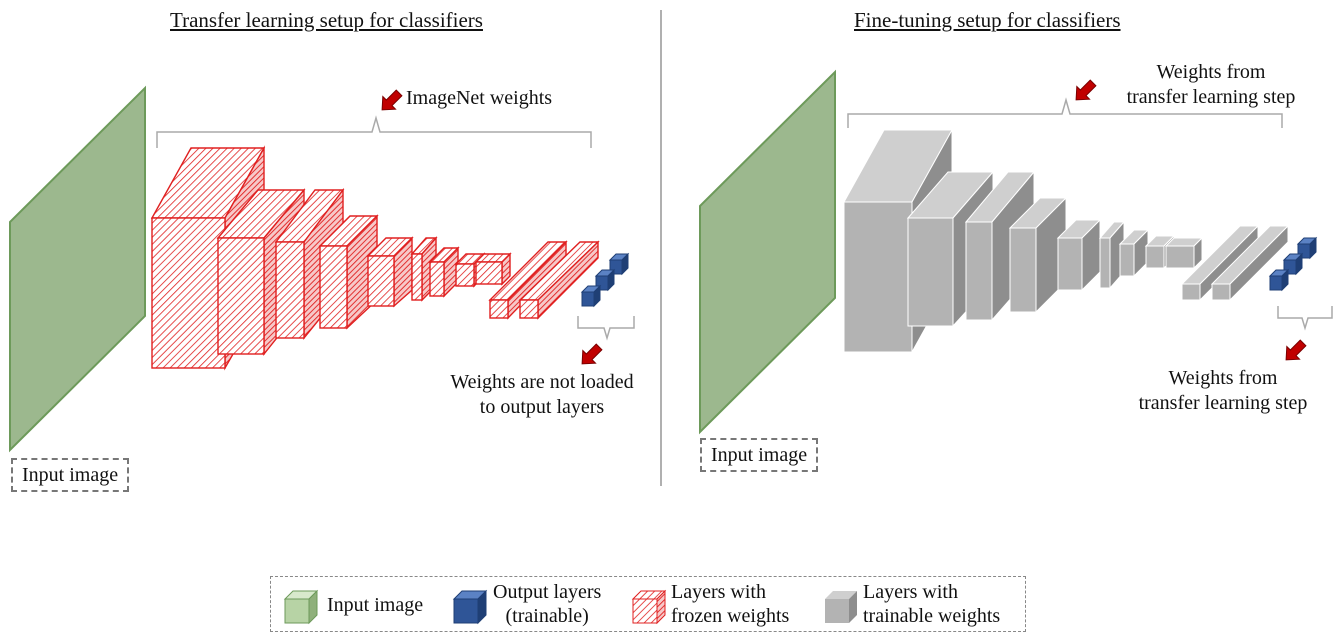 The height and width of the screenshot is (636, 1337). I want to click on right-arrow-top, so click(1086, 90).